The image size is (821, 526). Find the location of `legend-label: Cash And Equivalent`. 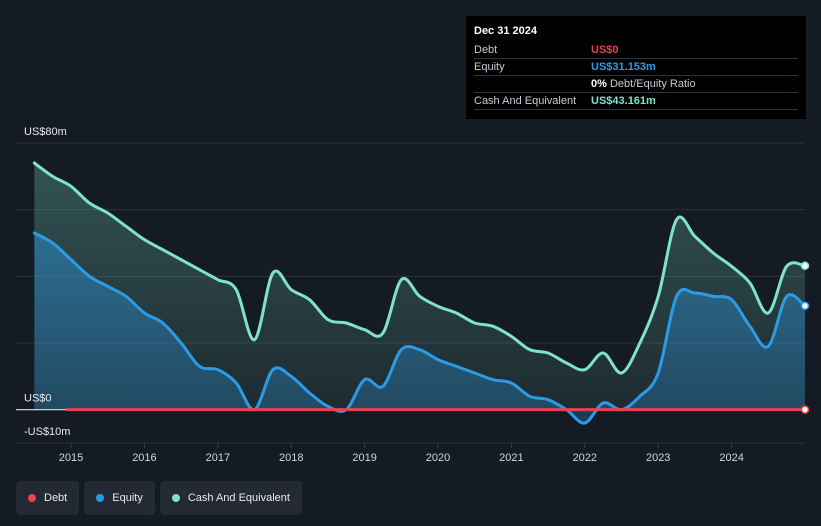

legend-label: Cash And Equivalent is located at coordinates (238, 498).